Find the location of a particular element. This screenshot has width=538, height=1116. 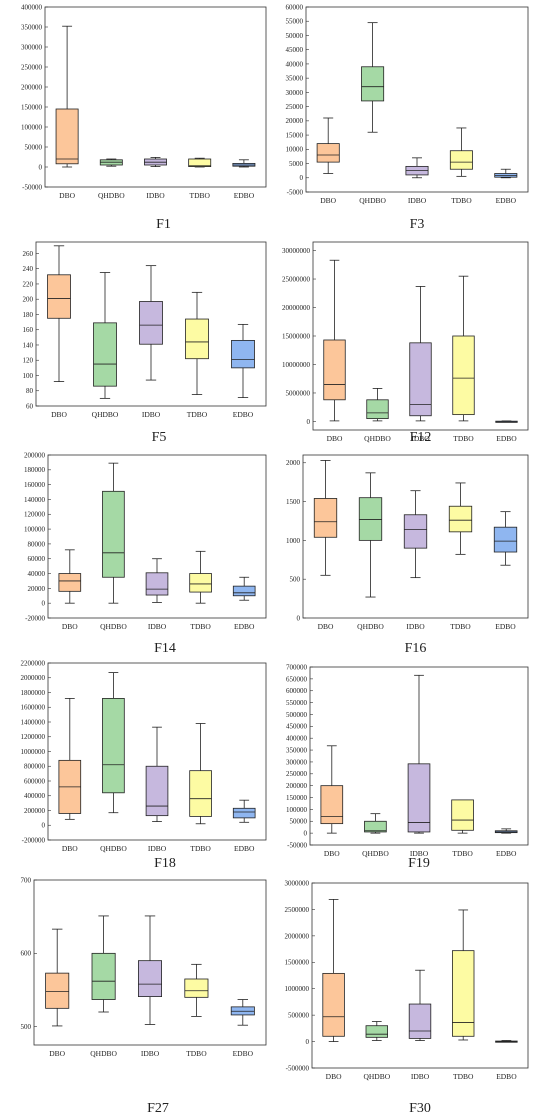

y-tick-label: 160 is located at coordinates (28, 330).